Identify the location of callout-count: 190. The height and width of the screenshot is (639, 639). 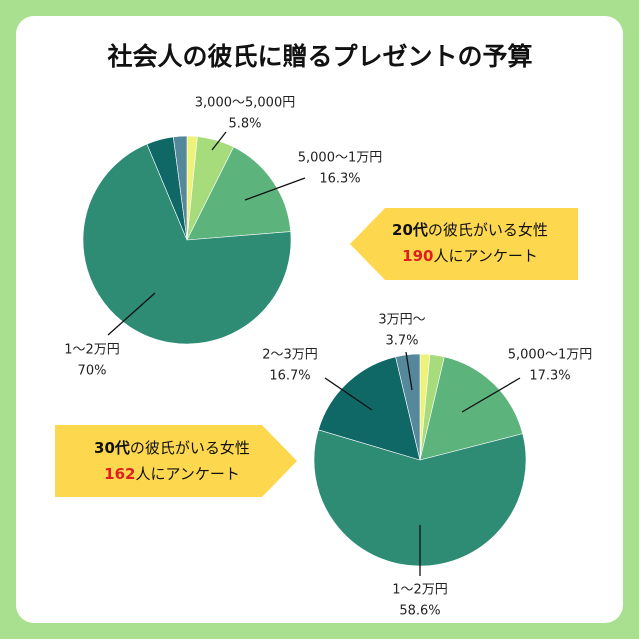
(417, 256).